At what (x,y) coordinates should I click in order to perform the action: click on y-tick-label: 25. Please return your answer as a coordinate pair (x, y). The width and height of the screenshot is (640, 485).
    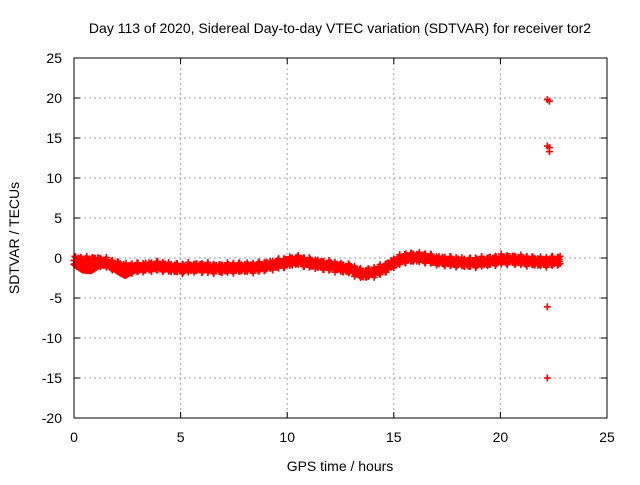
    Looking at the image, I should click on (54, 58).